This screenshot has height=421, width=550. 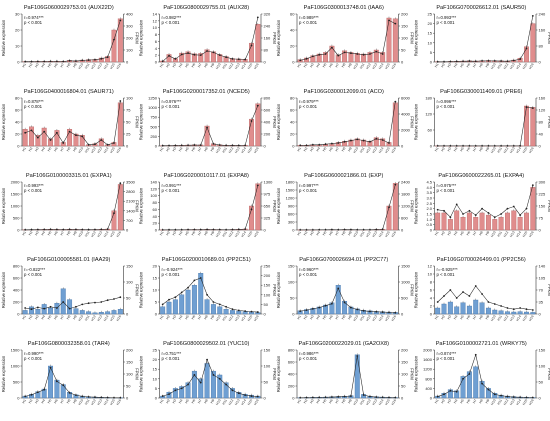 What do you see at coordinates (431, 290) in the screenshot?
I see `left-tick-label: 6` at bounding box center [431, 290].